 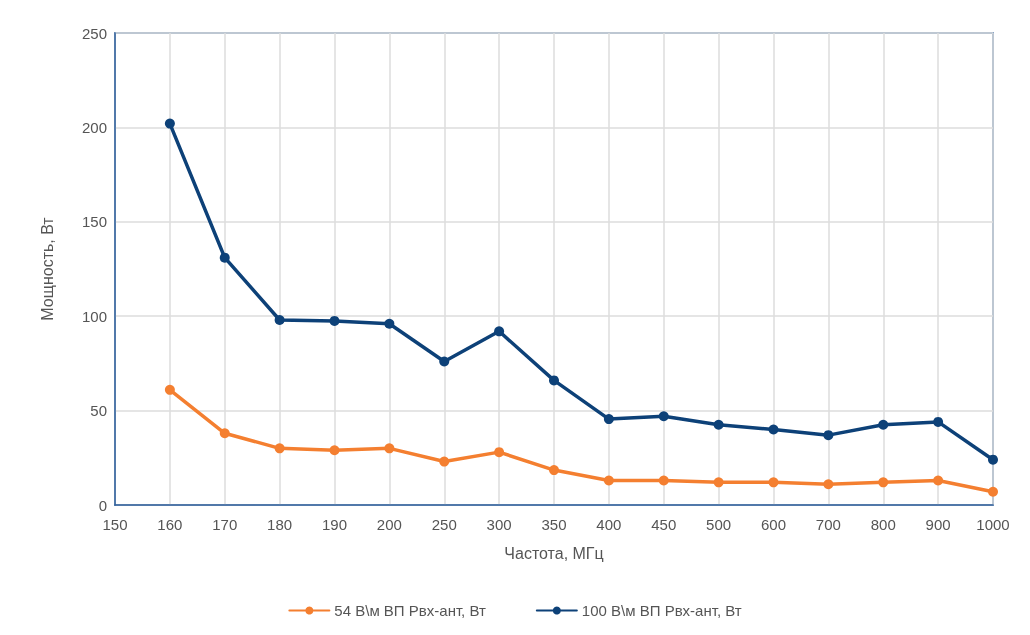 What do you see at coordinates (115, 524) in the screenshot?
I see `x-tick-label: 150` at bounding box center [115, 524].